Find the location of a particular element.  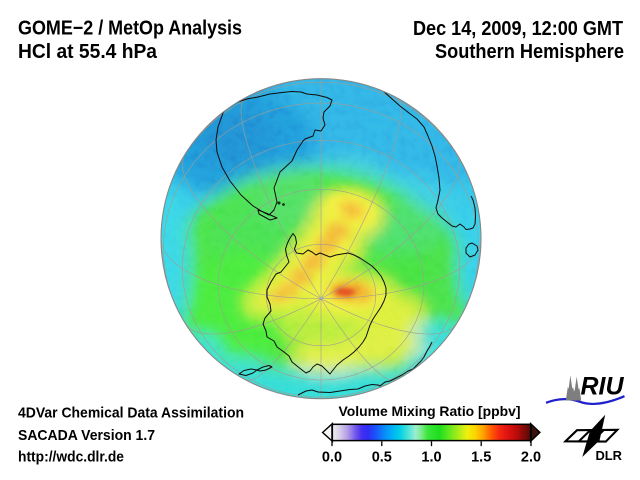

svg-text: HCl at 55.4 hPa is located at coordinates (88, 52).